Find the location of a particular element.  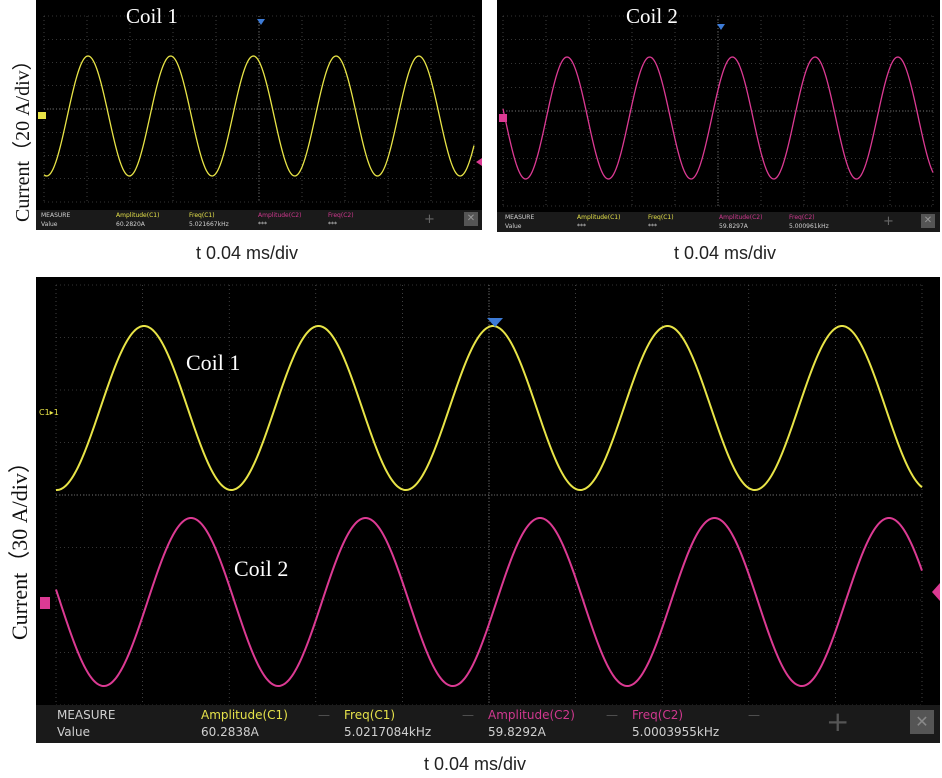

channel-marker: C1▸1 is located at coordinates (49, 412).